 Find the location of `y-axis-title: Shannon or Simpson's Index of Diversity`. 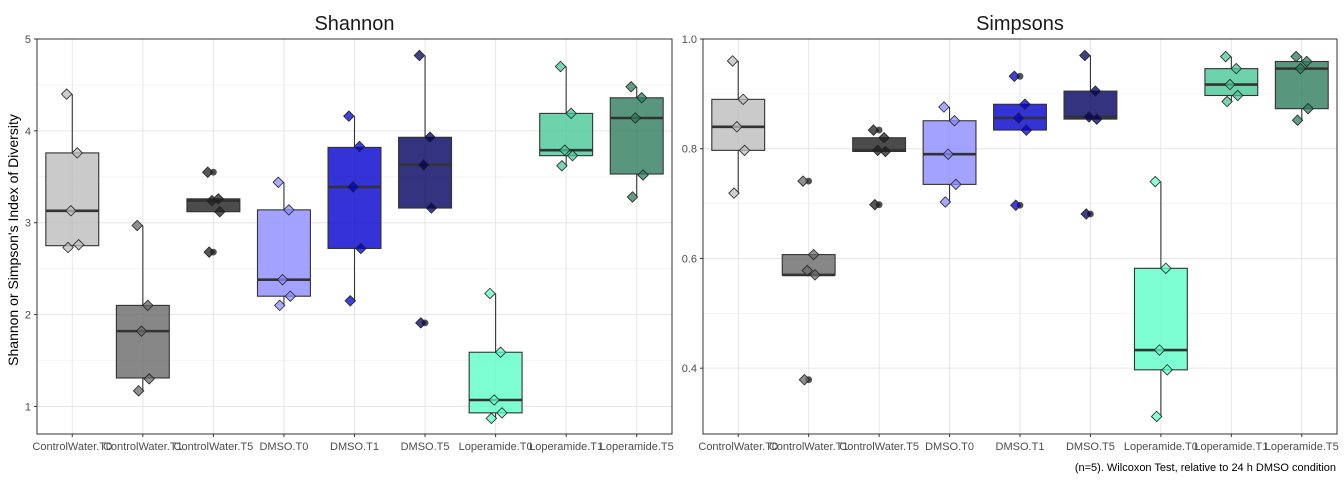

y-axis-title: Shannon or Simpson's Index of Diversity is located at coordinates (13, 240).